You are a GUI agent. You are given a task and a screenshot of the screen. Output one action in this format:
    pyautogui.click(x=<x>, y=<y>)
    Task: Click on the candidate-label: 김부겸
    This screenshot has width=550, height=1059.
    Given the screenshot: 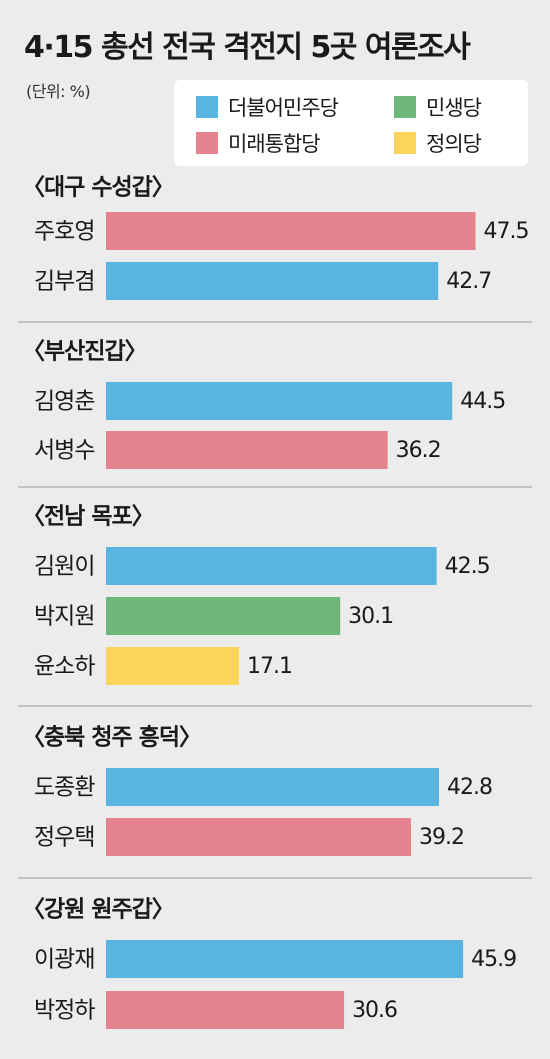 What is the action you would take?
    pyautogui.click(x=64, y=282)
    